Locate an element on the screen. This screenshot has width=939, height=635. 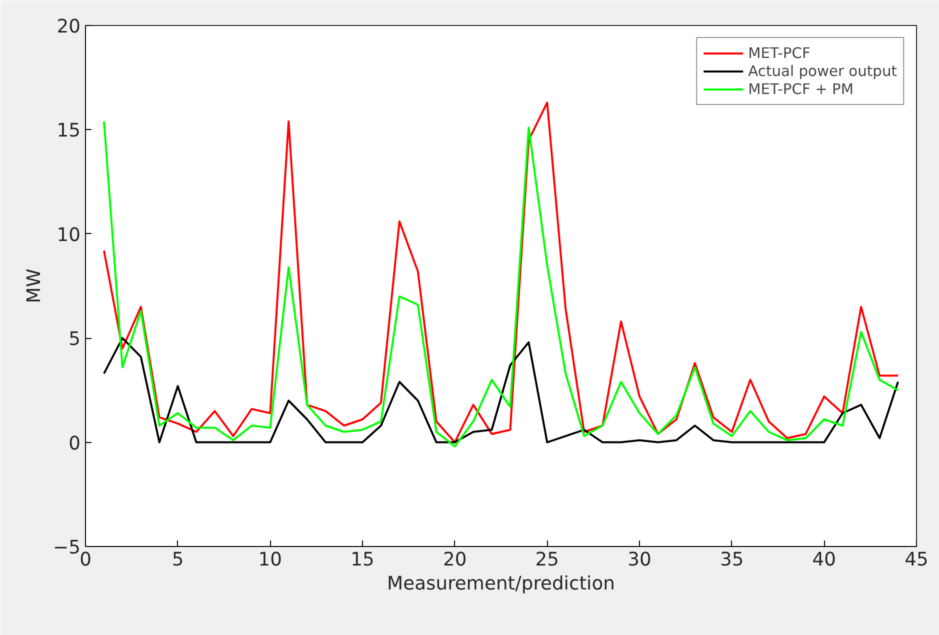
x-tick-label: 10 is located at coordinates (270, 560).